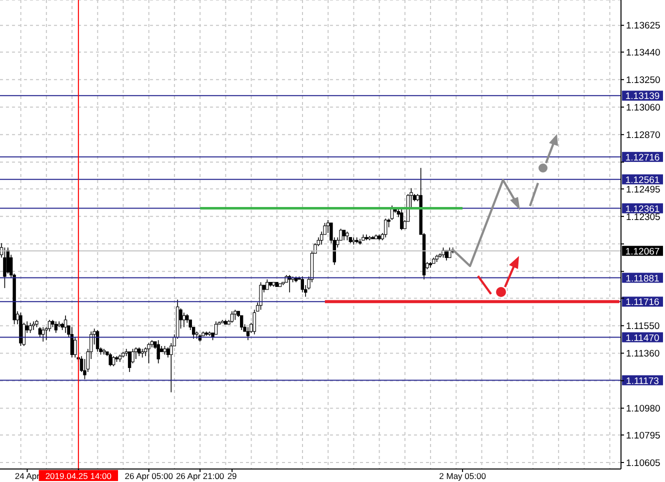 This screenshot has height=482, width=665. I want to click on ref-line-label: 1.11470, so click(643, 338).